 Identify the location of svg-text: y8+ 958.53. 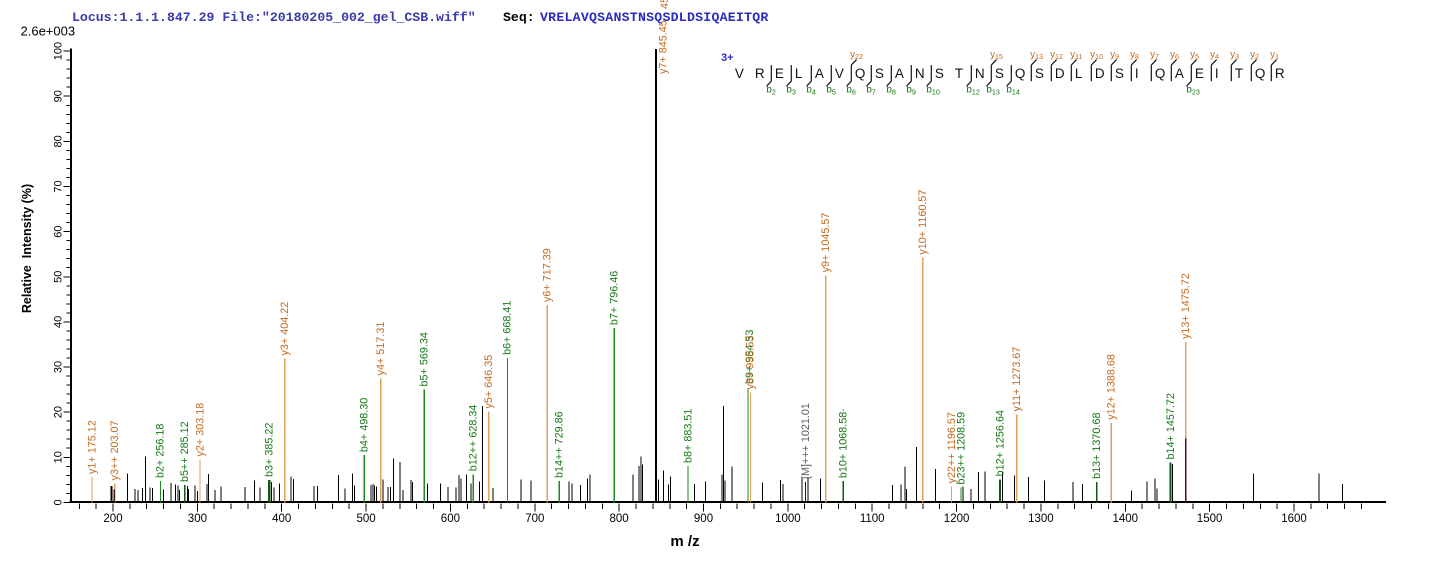
(751, 363).